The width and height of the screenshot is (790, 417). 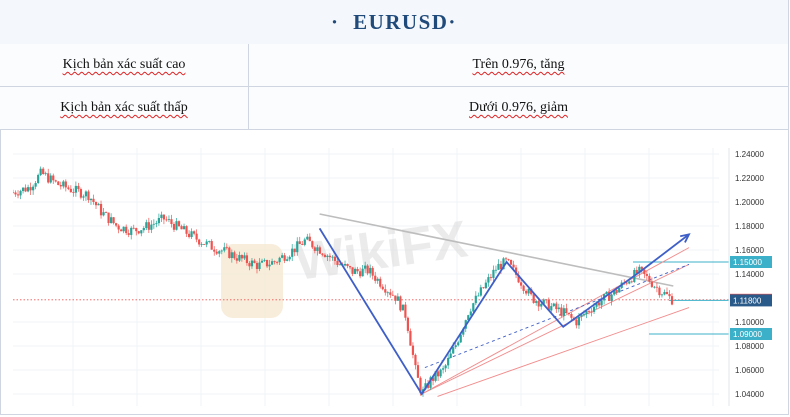 I want to click on y-tick-label: 1.24000, so click(x=749, y=154).